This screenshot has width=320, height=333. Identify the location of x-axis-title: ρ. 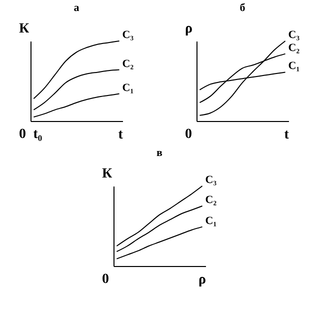
(202, 280).